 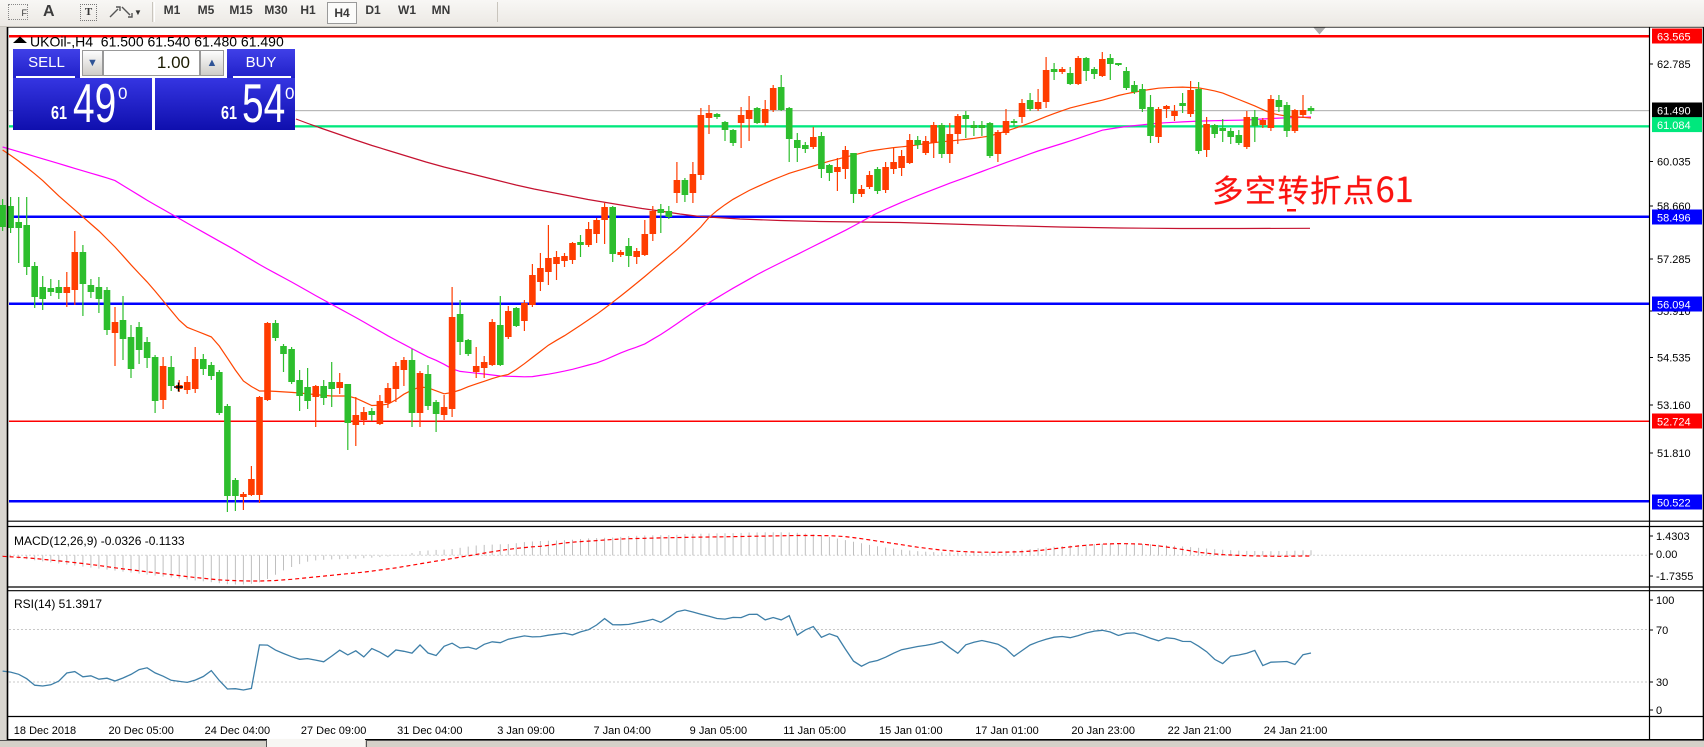 What do you see at coordinates (1674, 65) in the screenshot?
I see `svg-text: 62.785` at bounding box center [1674, 65].